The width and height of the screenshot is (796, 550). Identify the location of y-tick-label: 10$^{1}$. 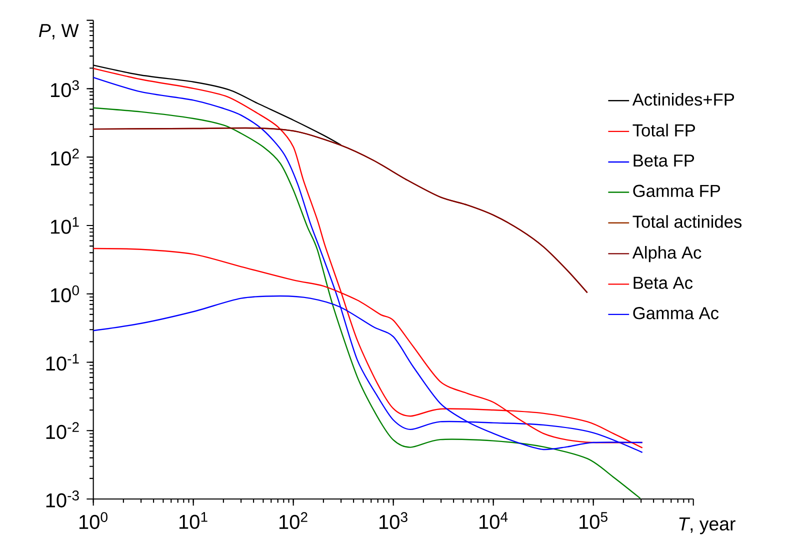
(65, 225).